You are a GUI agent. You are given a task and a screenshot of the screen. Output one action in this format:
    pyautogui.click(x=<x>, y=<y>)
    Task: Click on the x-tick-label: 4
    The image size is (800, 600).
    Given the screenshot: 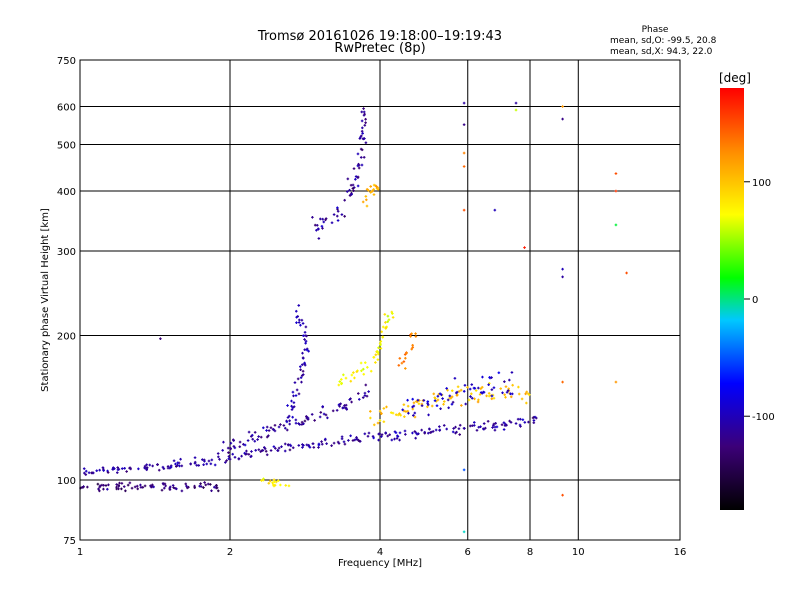 What is the action you would take?
    pyautogui.click(x=380, y=552)
    